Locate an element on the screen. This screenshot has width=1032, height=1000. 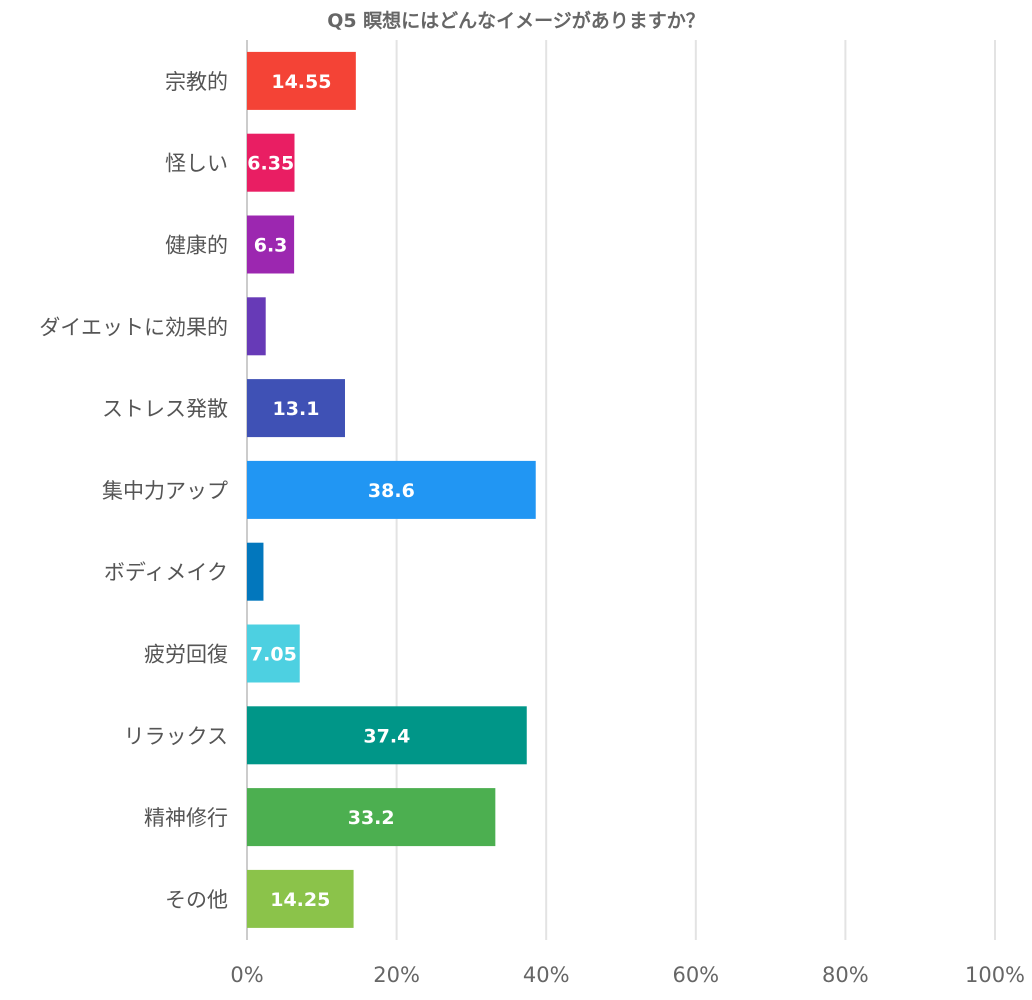
x-tick-label: 80% is located at coordinates (845, 975).